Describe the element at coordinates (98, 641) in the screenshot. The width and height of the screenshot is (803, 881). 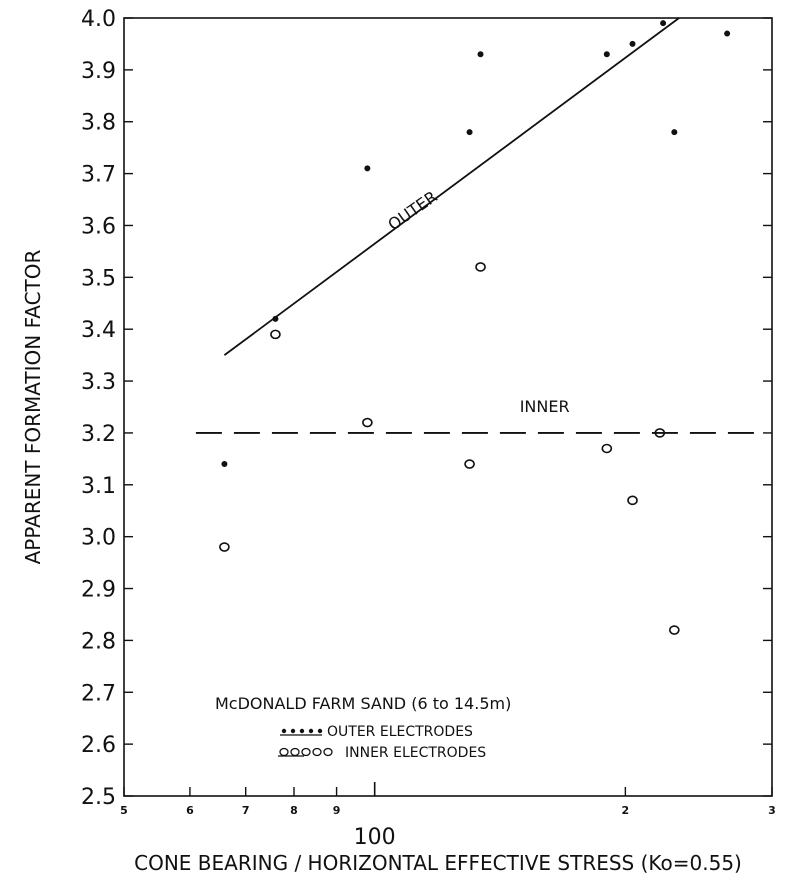
I see `y-tick-label: 2.8` at that location.